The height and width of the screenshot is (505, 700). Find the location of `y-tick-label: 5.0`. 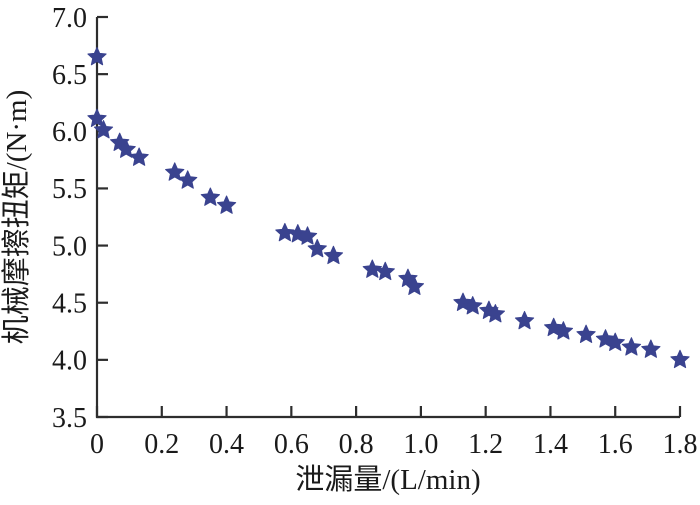

y-tick-label: 5.0 is located at coordinates (69, 246).